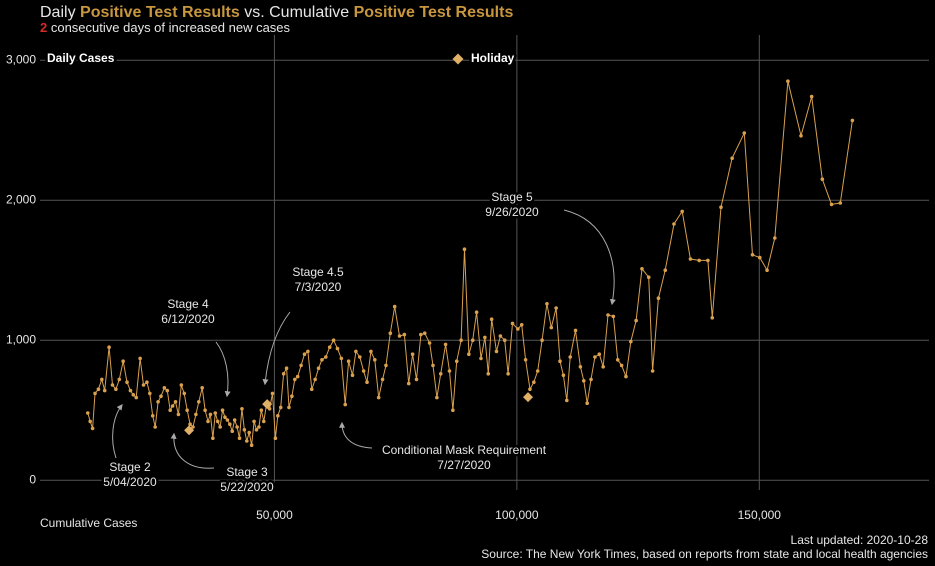 The width and height of the screenshot is (935, 566). I want to click on annotation-label: Conditional Mask Requirement, so click(464, 450).